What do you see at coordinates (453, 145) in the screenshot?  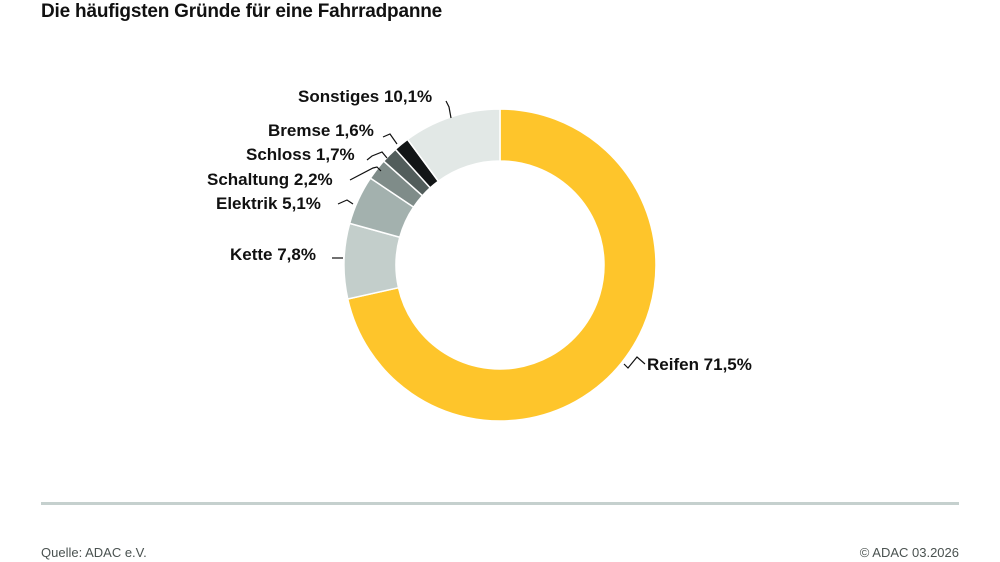 I see `slice-sonstiges` at bounding box center [453, 145].